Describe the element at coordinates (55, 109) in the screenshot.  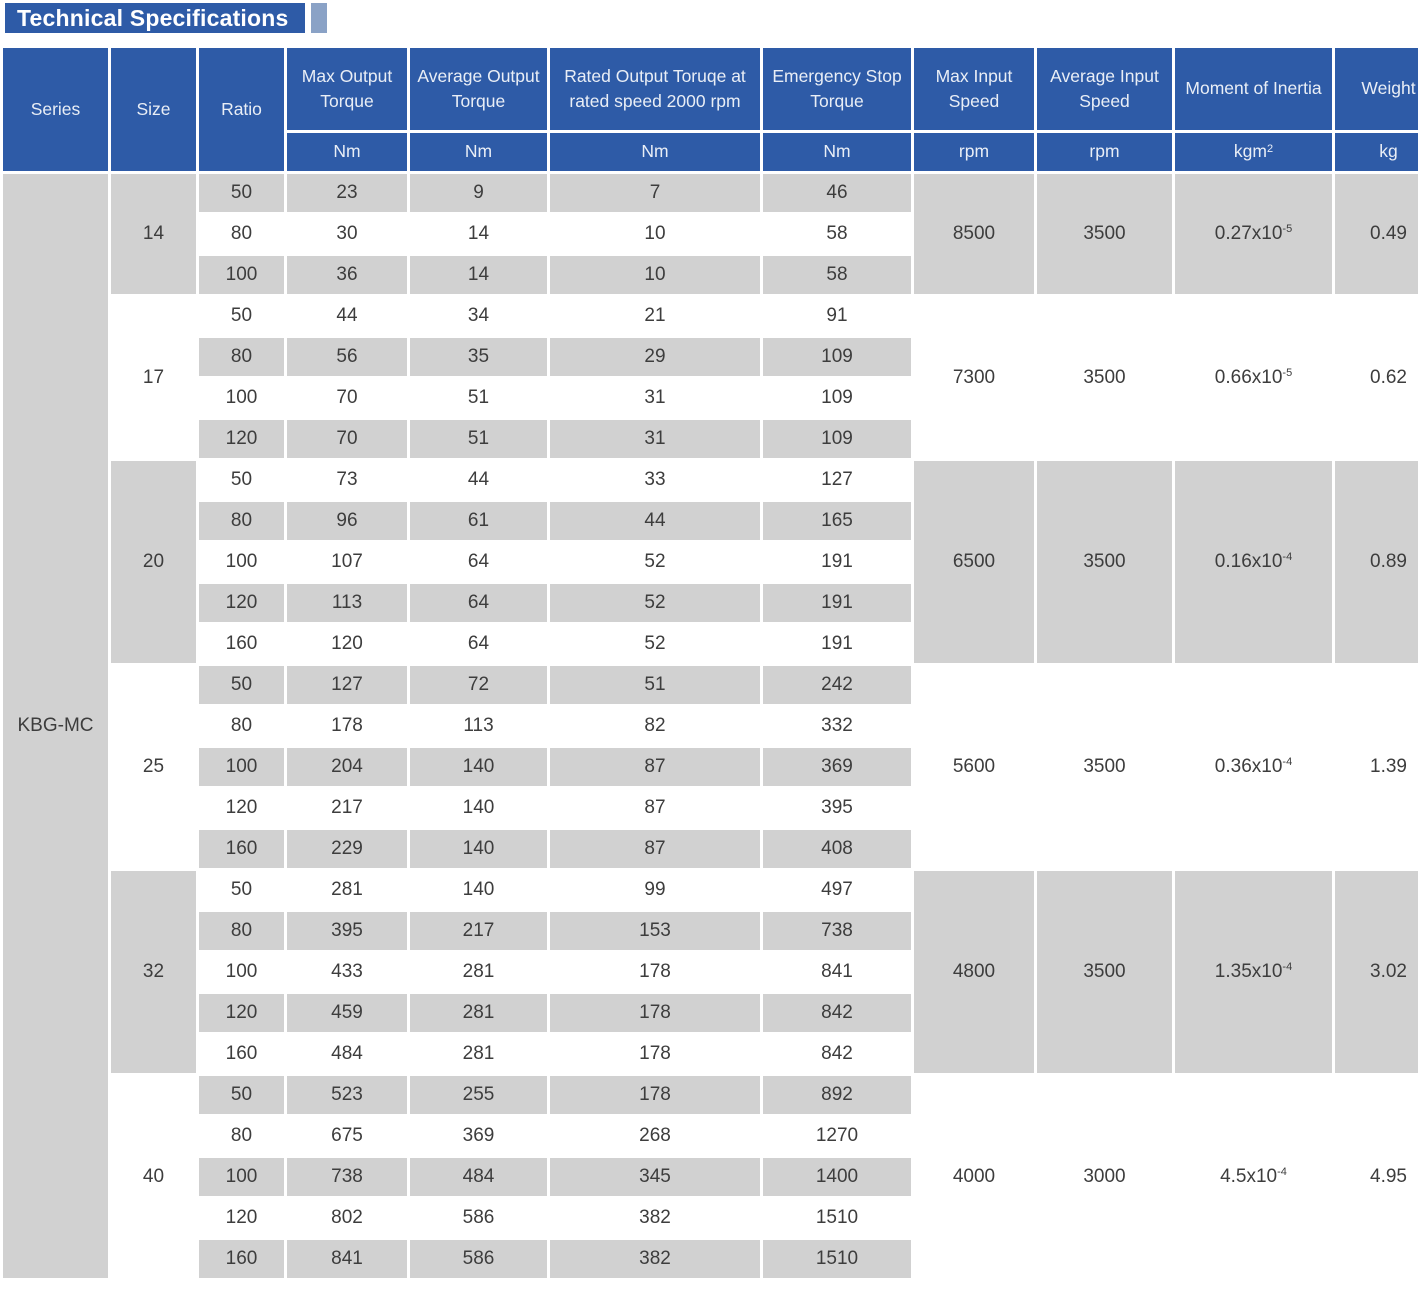
I see `col-header-series: Series` at that location.